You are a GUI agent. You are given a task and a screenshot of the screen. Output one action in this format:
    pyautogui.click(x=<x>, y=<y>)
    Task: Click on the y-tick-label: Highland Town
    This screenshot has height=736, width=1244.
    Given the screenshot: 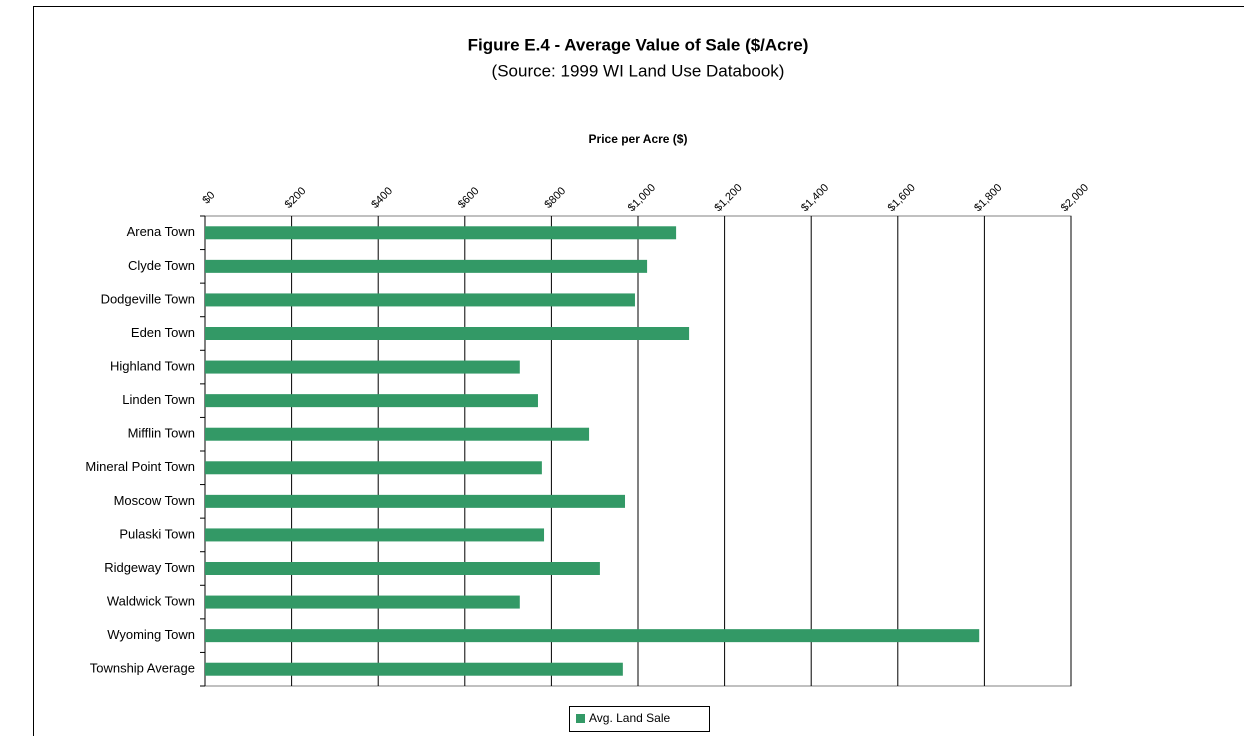 What is the action you would take?
    pyautogui.click(x=152, y=366)
    